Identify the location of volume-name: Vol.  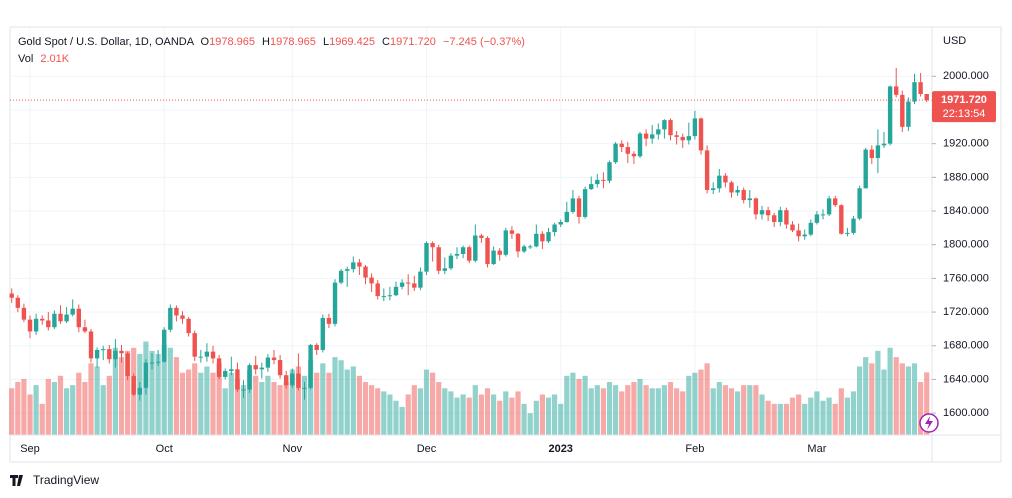
(25, 59).